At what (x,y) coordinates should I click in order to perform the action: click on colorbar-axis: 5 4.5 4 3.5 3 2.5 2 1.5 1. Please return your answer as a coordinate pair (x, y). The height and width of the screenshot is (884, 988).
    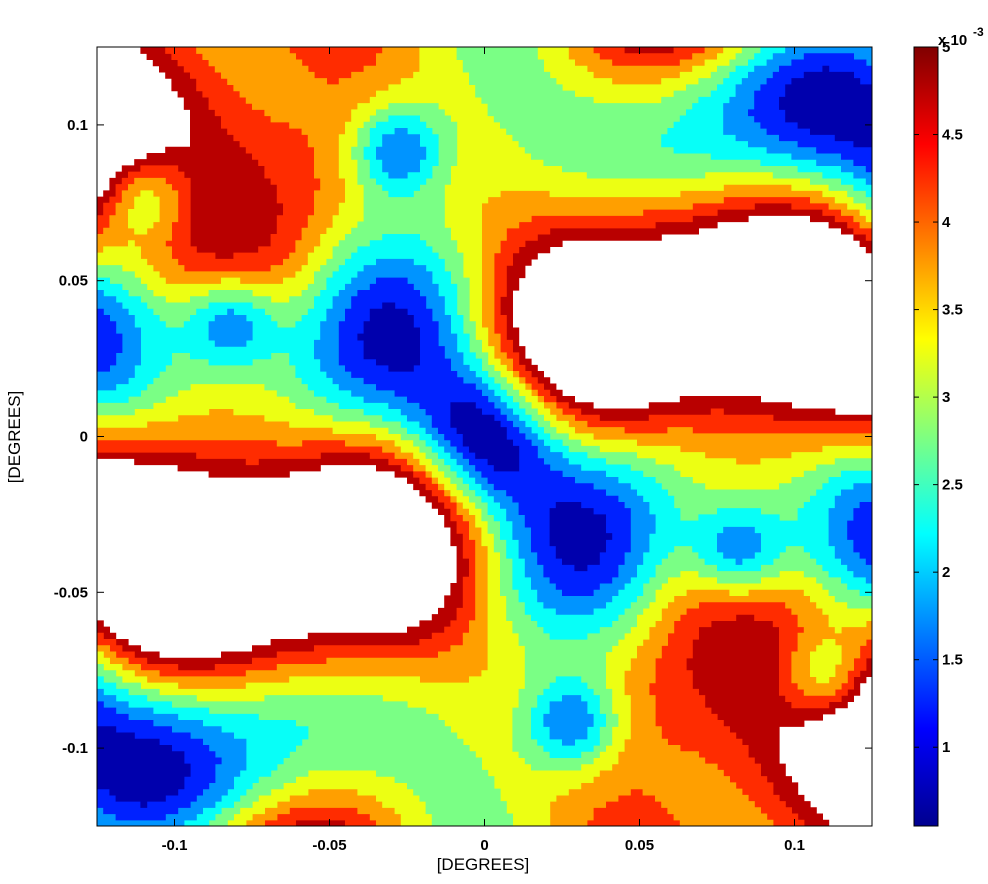
    Looking at the image, I should click on (938, 397).